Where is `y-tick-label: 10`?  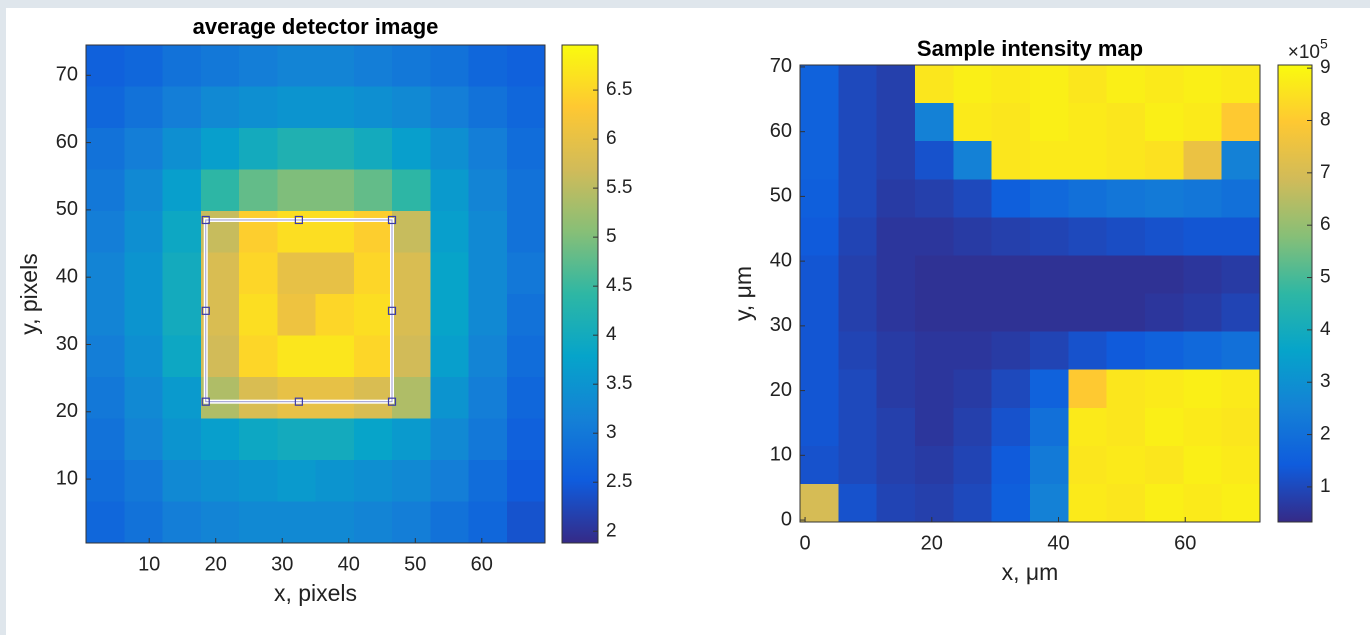
y-tick-label: 10 is located at coordinates (67, 478).